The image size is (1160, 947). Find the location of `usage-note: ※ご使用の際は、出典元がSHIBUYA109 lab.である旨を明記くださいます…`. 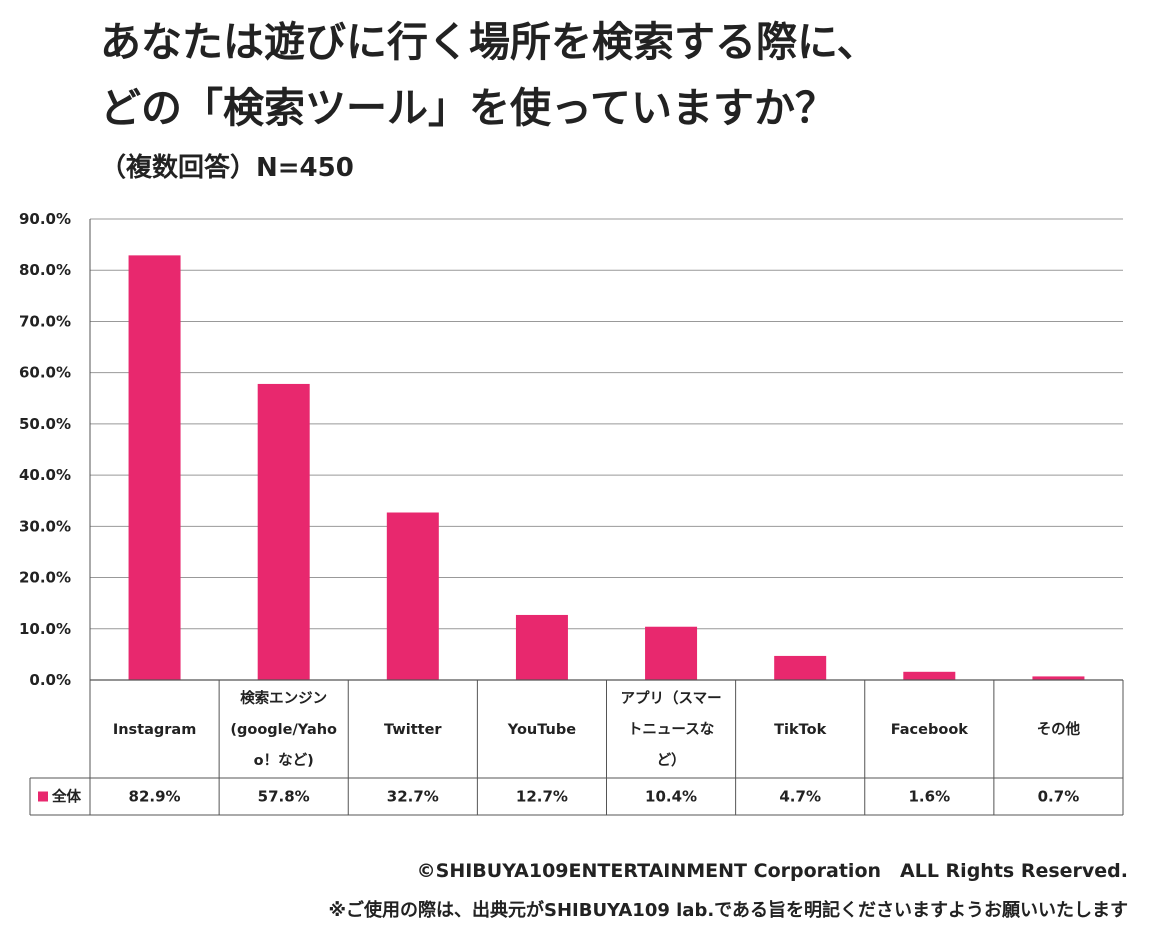

usage-note: ※ご使用の際は、出典元がSHIBUYA109 lab.である旨を明記くださいます… is located at coordinates (728, 910).